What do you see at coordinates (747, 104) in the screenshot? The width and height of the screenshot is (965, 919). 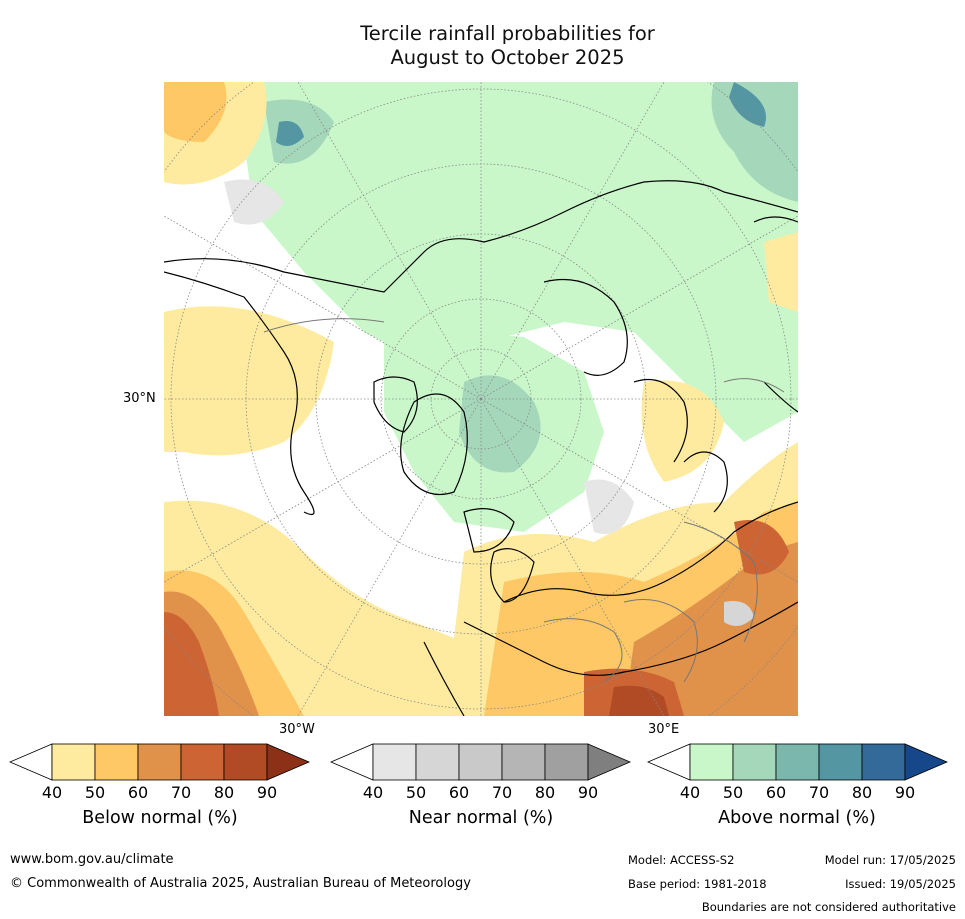 I see `above-normal-strong-ne` at bounding box center [747, 104].